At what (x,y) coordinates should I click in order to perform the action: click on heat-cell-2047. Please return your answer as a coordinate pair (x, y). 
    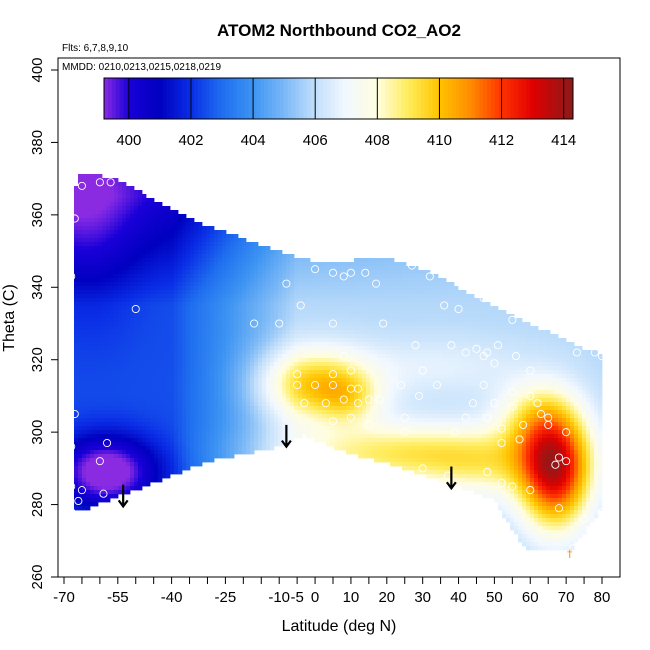
    Looking at the image, I should click on (508, 316).